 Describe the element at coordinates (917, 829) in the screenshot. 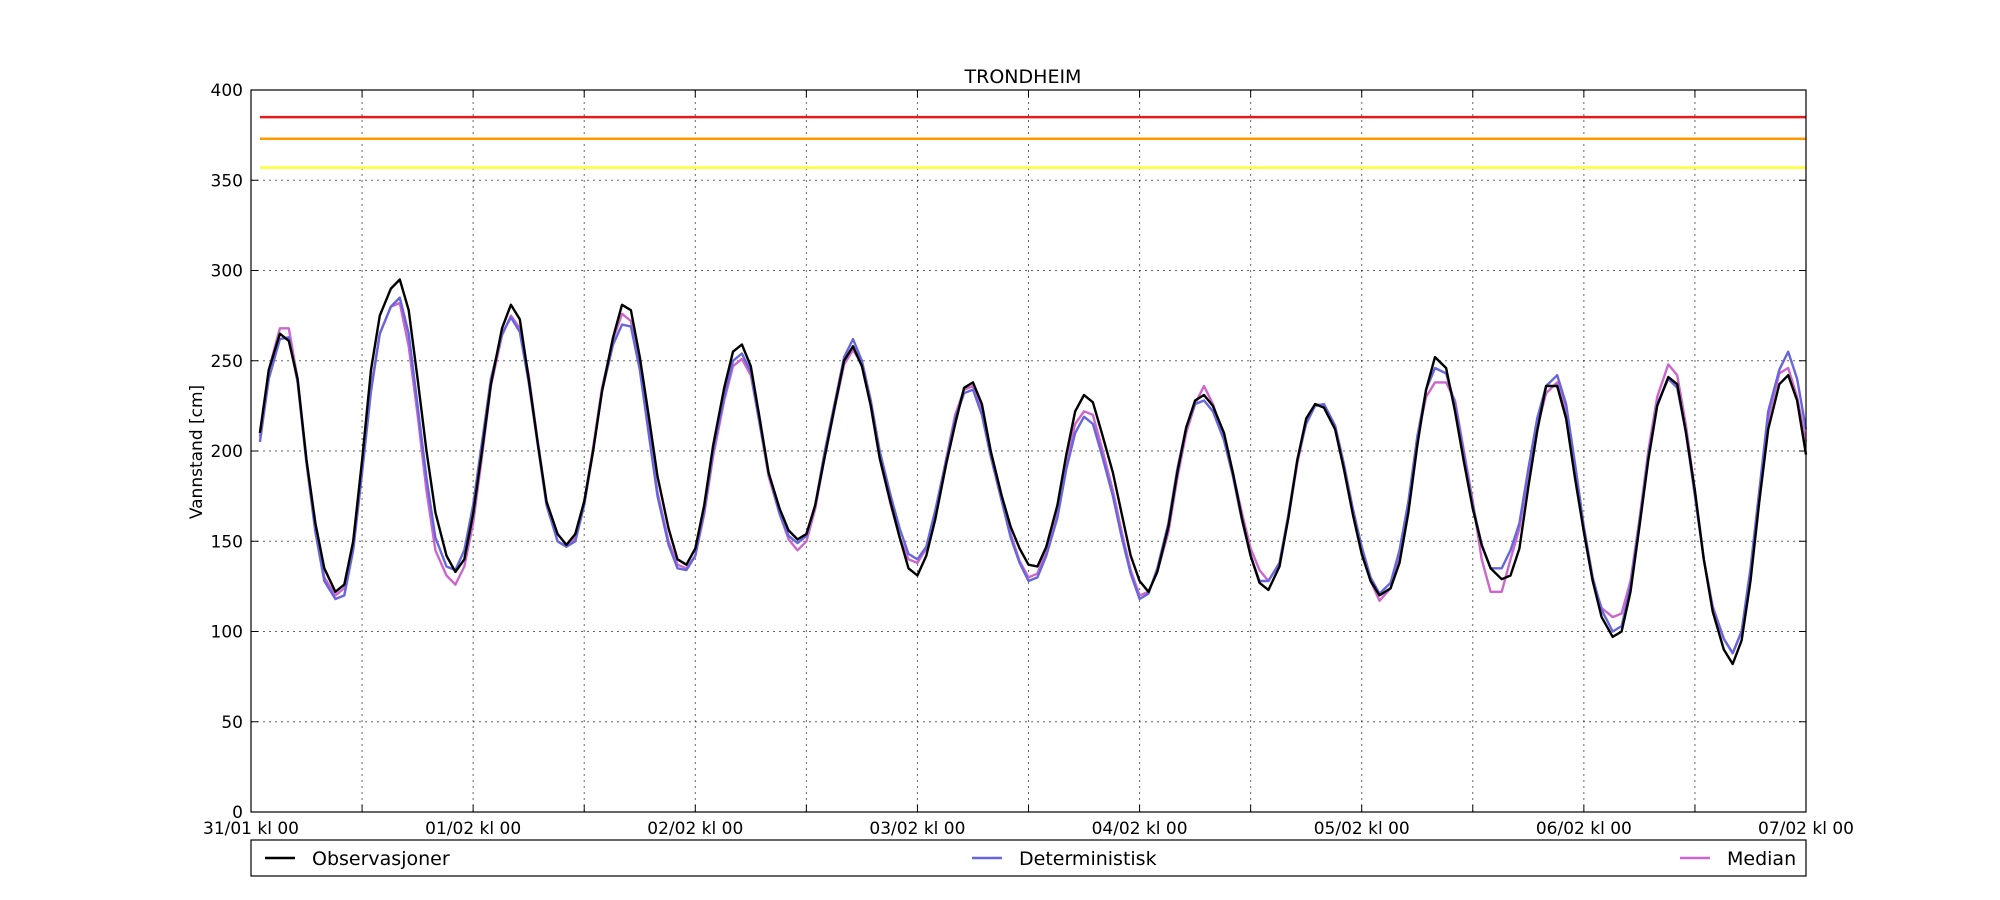

I see `x-tick-label: 03/02 kl 00` at that location.